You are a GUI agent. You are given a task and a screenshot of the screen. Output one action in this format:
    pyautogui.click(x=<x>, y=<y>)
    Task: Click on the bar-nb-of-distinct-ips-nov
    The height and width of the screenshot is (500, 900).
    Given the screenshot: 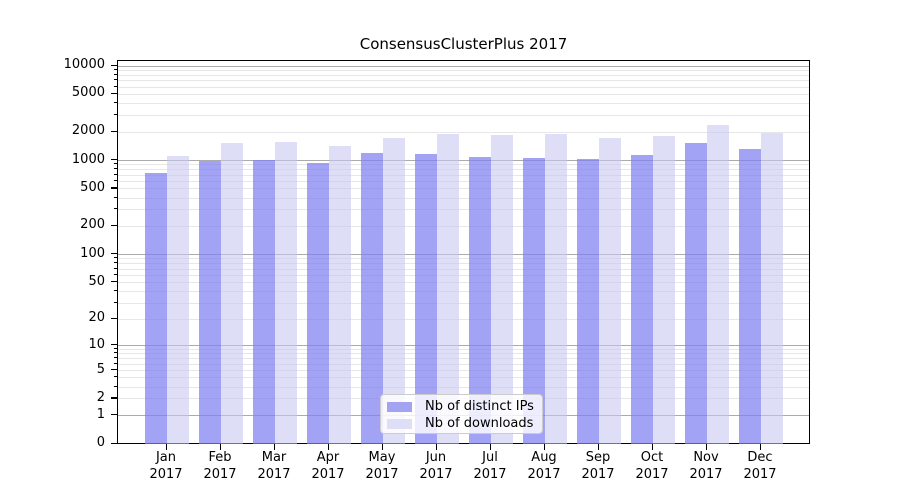 What is the action you would take?
    pyautogui.click(x=696, y=293)
    